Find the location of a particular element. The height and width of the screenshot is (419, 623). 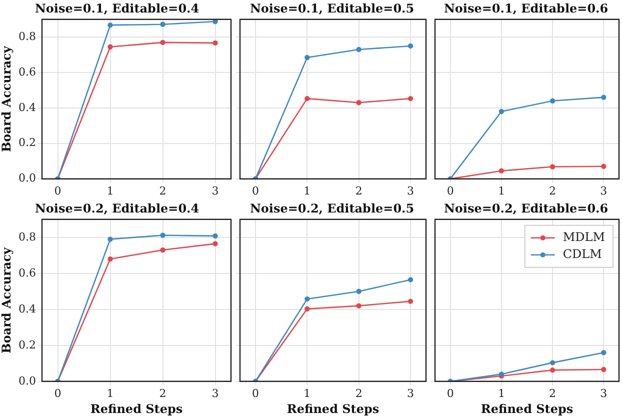

legend-label: CDLM is located at coordinates (582, 254).